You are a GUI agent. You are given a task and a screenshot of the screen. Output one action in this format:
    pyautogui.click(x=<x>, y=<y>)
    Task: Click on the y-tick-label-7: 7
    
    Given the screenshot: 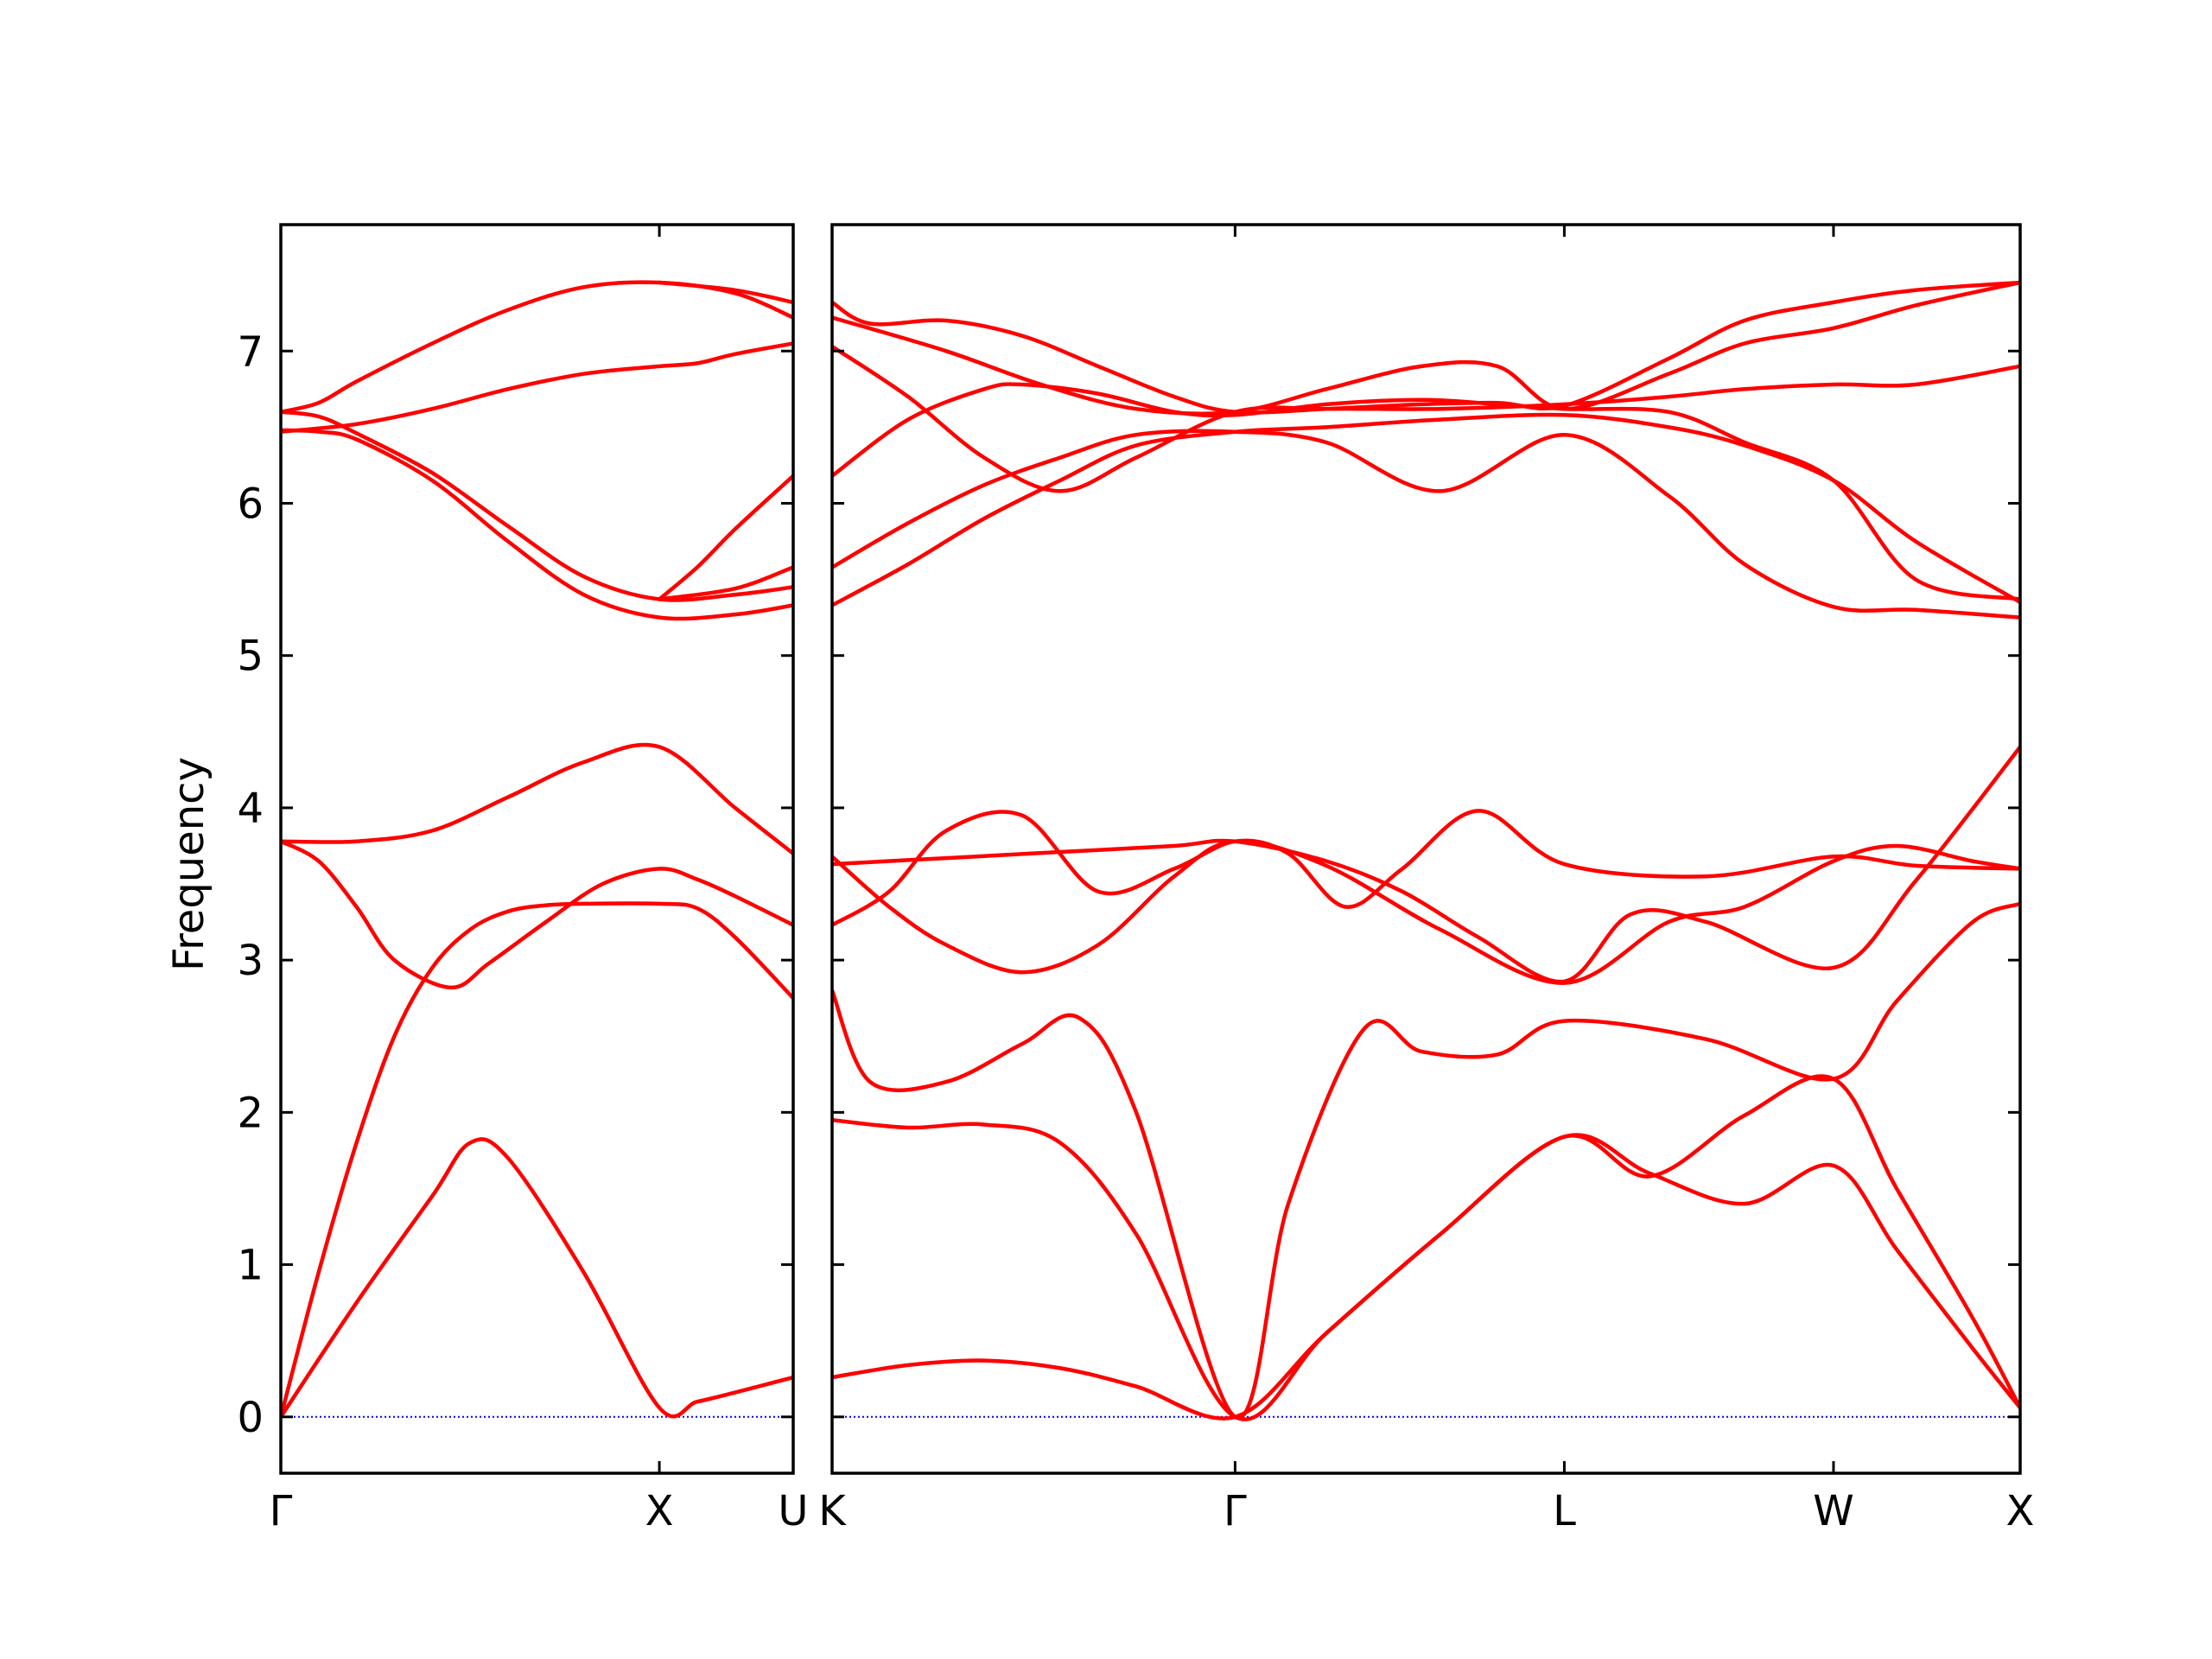 What is the action you would take?
    pyautogui.click(x=250, y=351)
    